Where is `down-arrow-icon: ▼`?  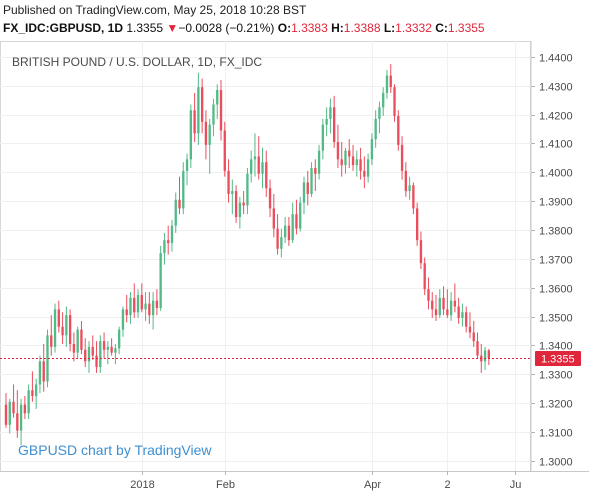 down-arrow-icon: ▼ is located at coordinates (172, 28).